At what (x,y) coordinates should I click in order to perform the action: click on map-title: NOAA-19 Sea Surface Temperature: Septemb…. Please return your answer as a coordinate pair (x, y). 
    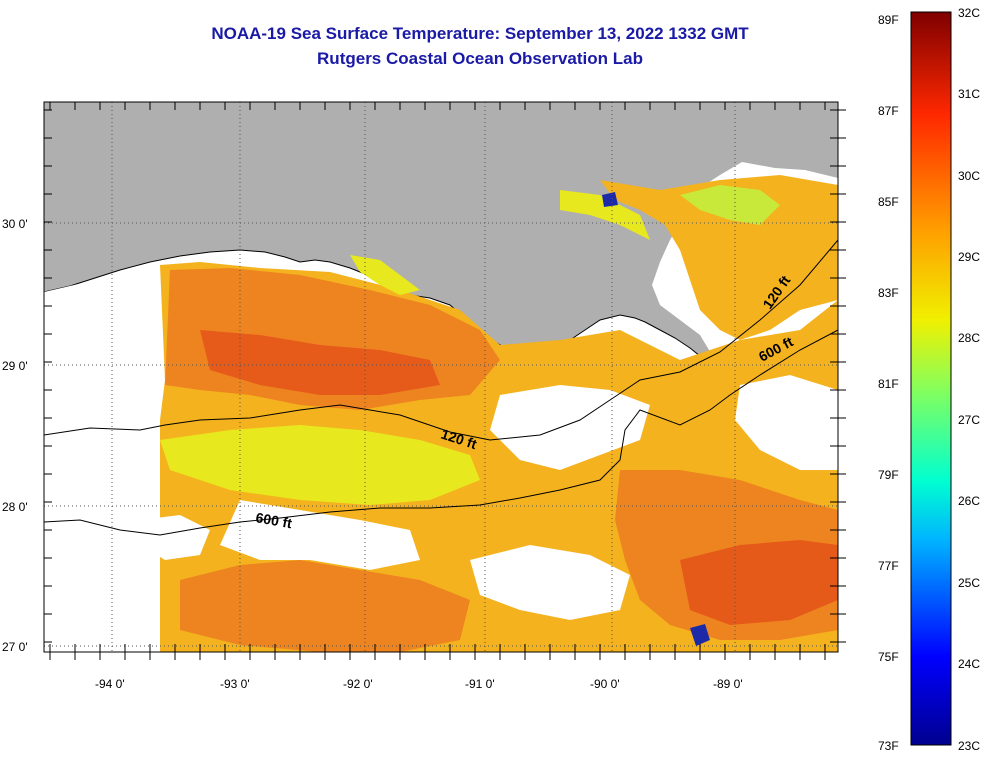
    Looking at the image, I should click on (480, 33).